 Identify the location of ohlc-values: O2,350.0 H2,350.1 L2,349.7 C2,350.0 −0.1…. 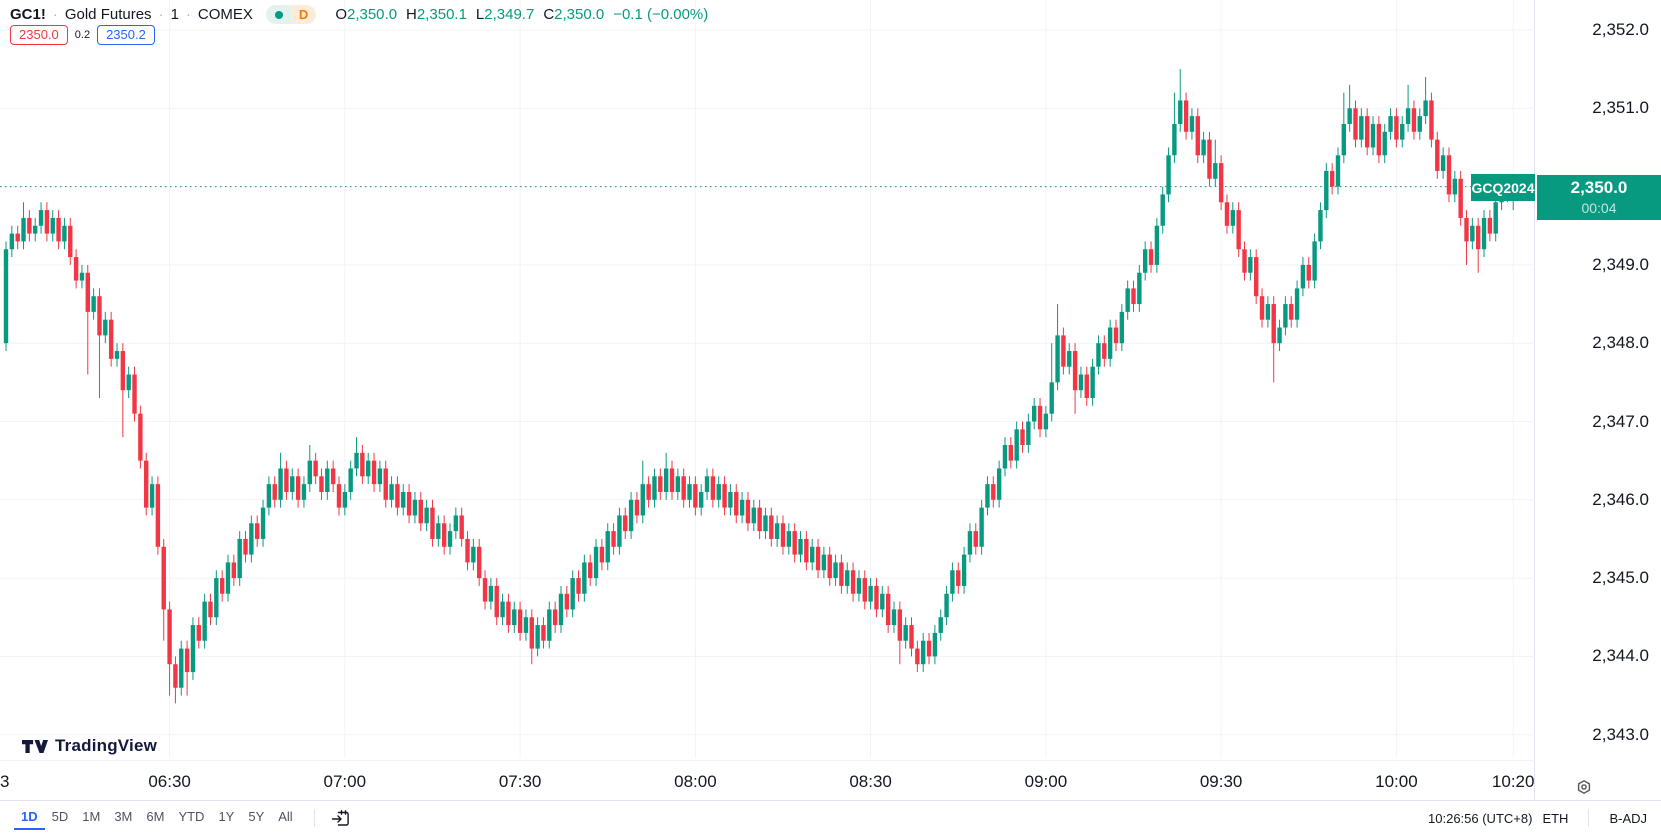
(521, 14).